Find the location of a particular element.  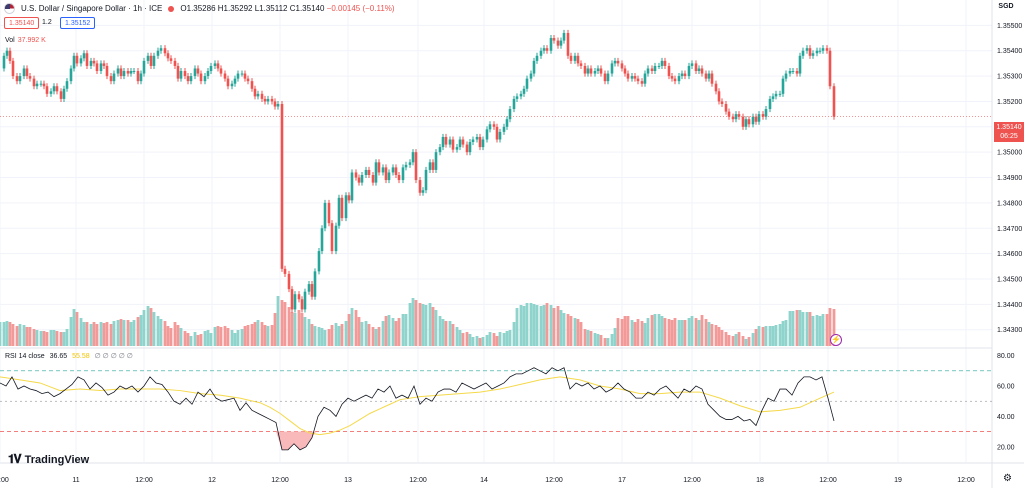

buy-price-button: 1.35152 is located at coordinates (78, 23).